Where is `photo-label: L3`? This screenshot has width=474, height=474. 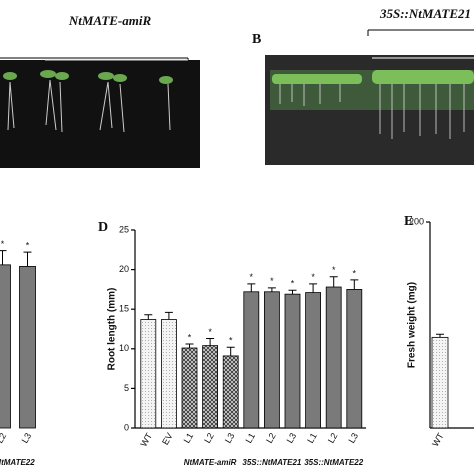
photo-label: L3 is located at coordinates (125, 43).